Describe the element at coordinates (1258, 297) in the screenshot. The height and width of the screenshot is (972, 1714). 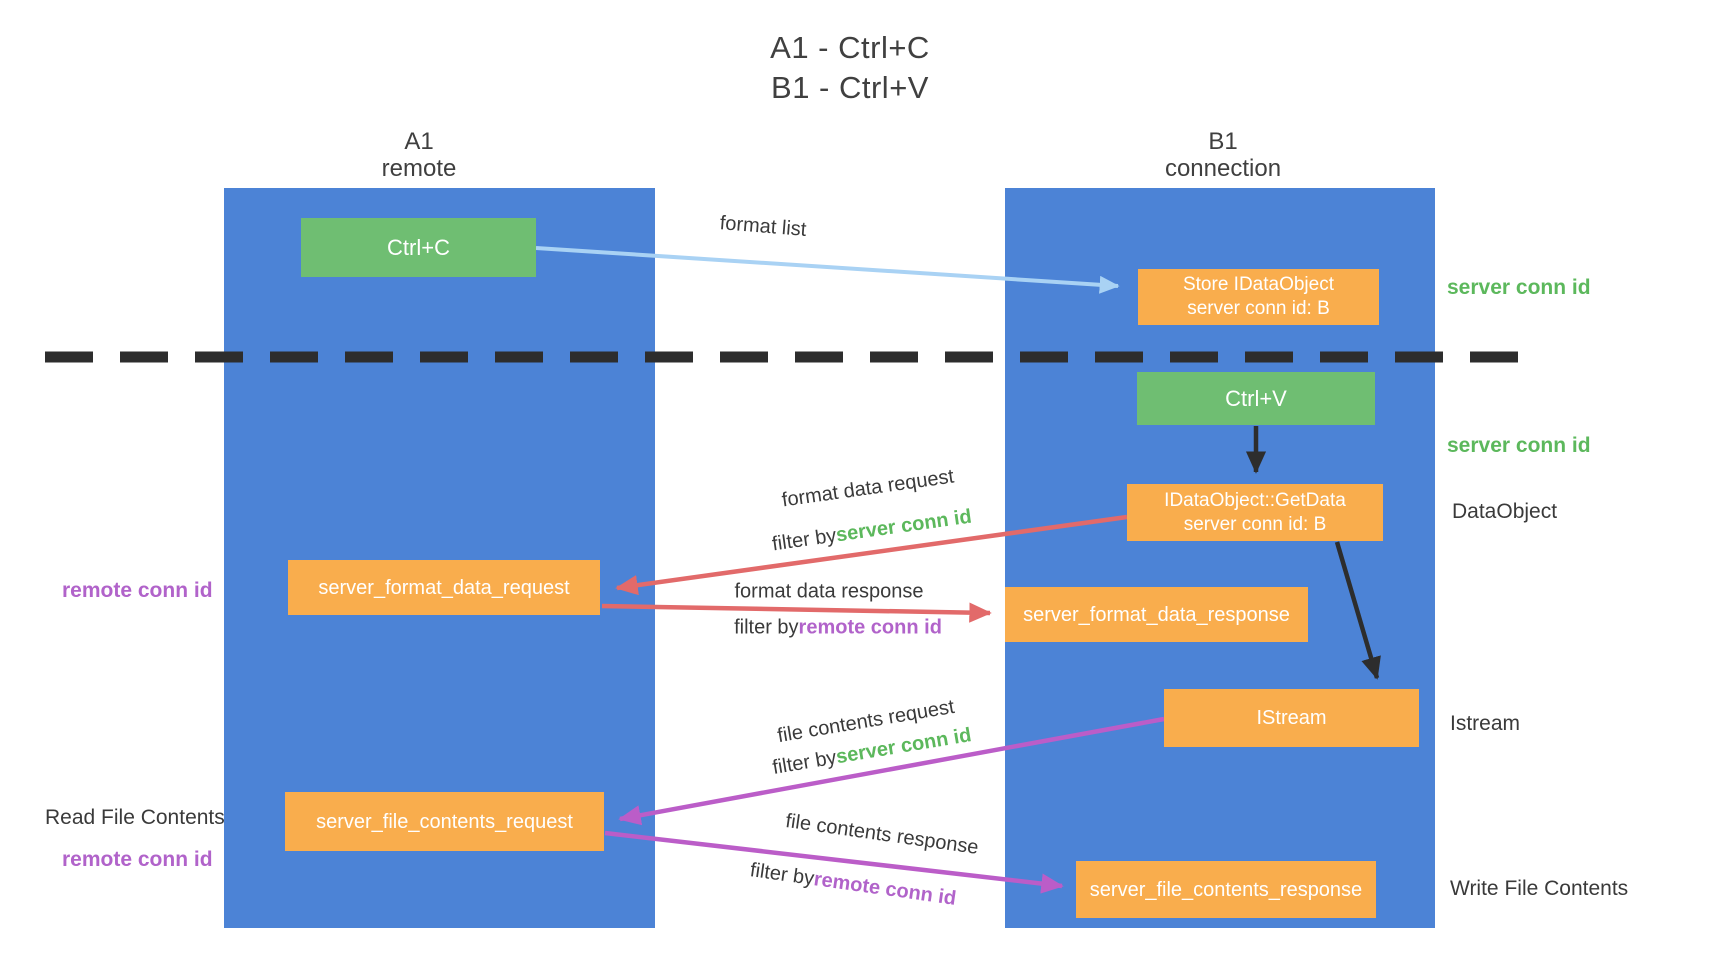
I see `node-store-idataobject: Store IDataObject server conn id: B` at that location.